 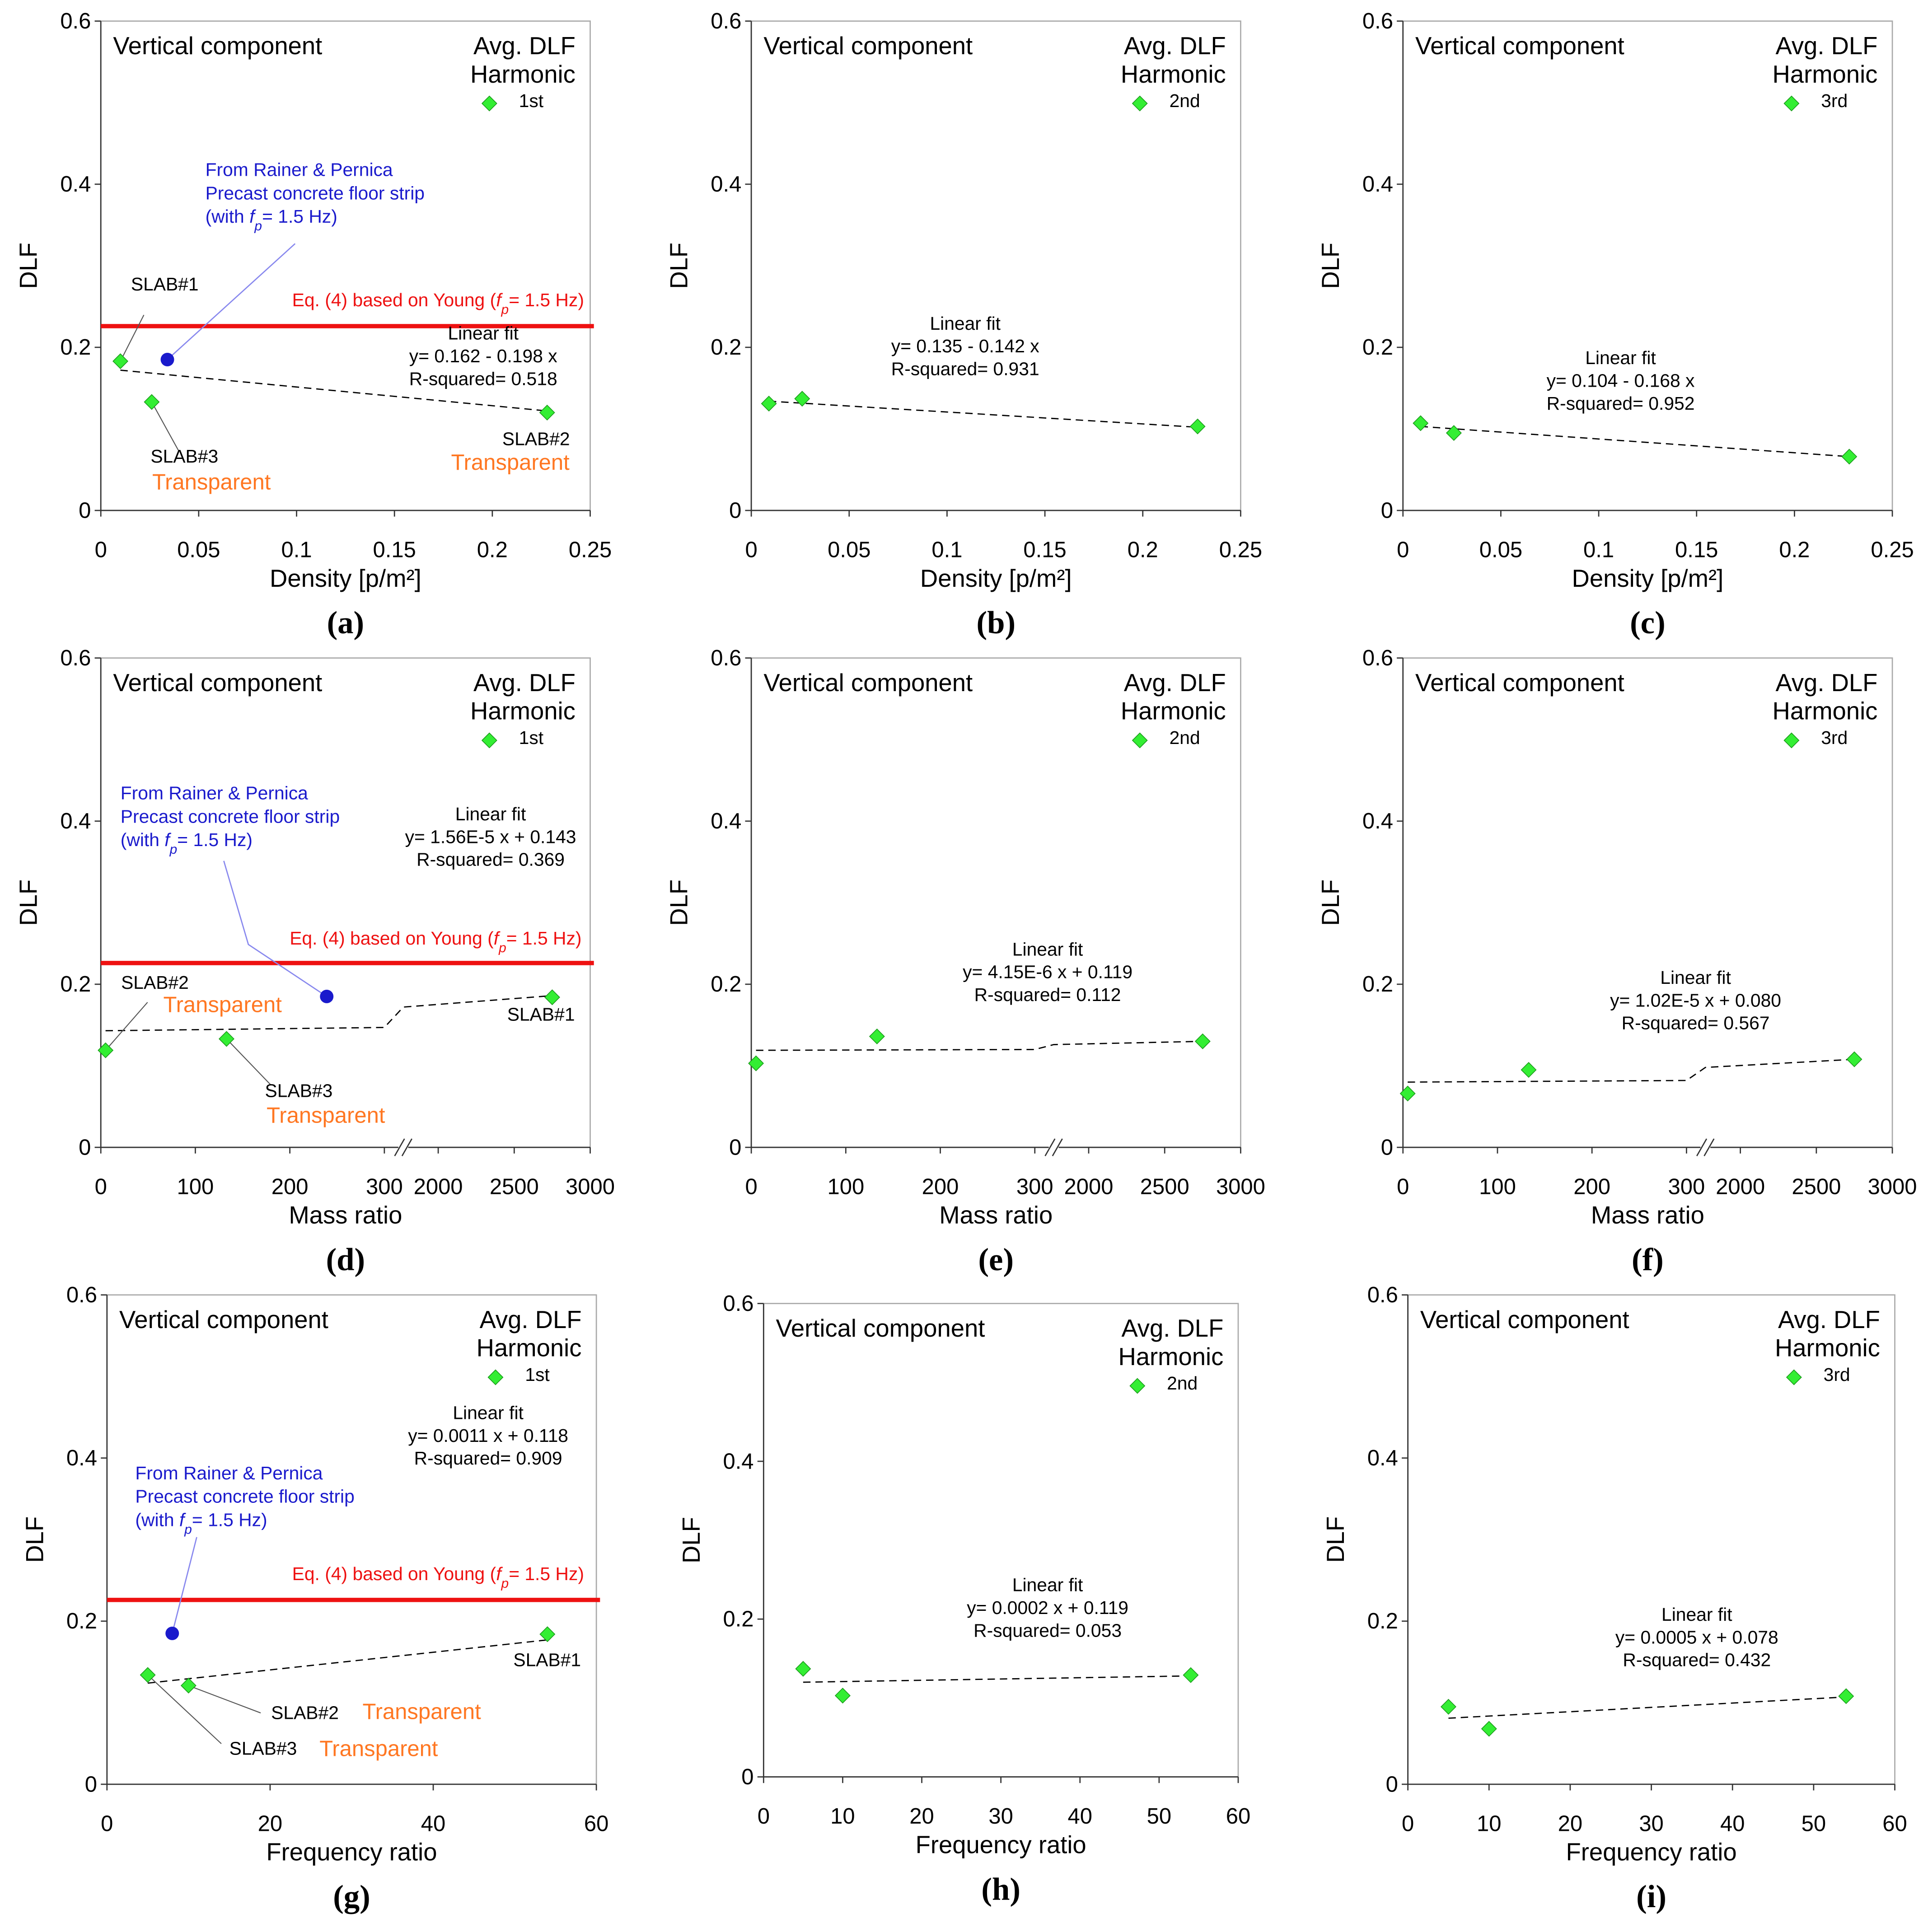 I want to click on legend-title: Avg. DLF, so click(x=1829, y=1319).